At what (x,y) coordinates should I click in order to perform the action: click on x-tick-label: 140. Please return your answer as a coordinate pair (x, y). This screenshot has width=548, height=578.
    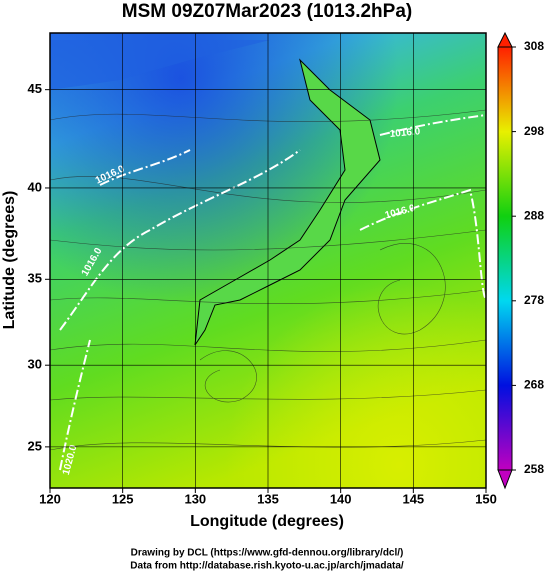
    Looking at the image, I should click on (341, 498).